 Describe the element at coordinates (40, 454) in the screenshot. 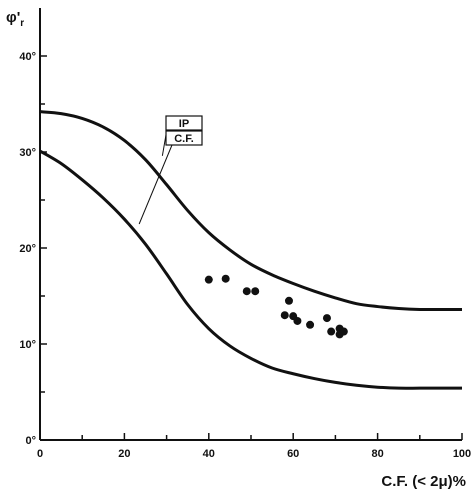

I see `x-tick-label: 0` at that location.